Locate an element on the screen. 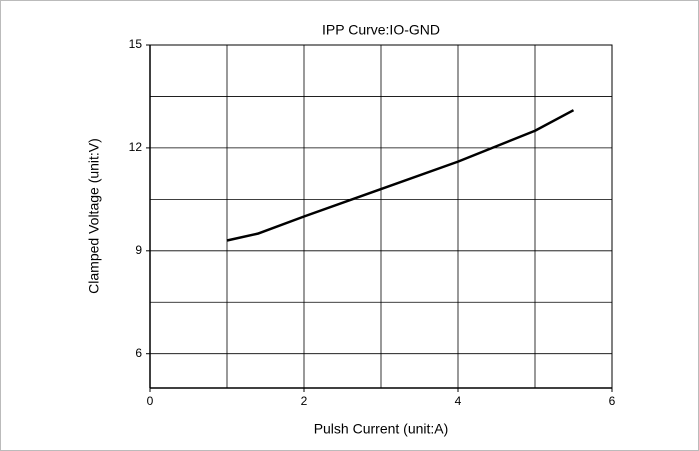 This screenshot has height=451, width=699. x-tick-label: 2 is located at coordinates (304, 401).